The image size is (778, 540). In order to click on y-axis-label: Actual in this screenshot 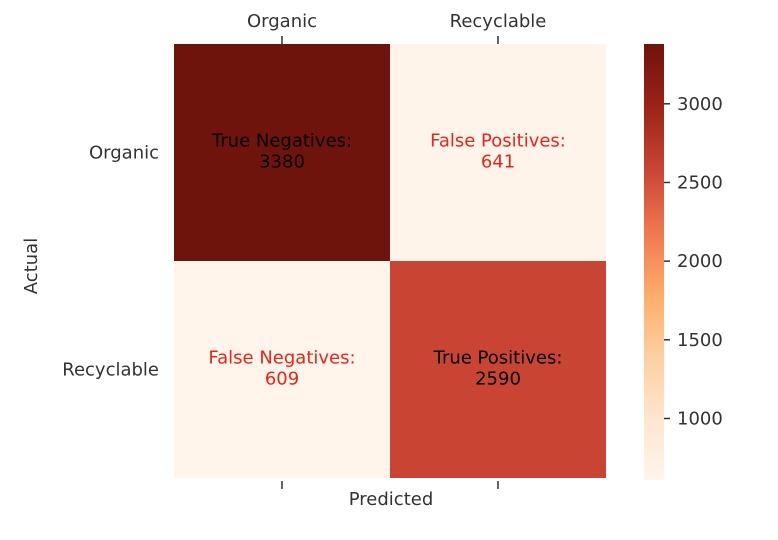, I will do `click(31, 266)`.